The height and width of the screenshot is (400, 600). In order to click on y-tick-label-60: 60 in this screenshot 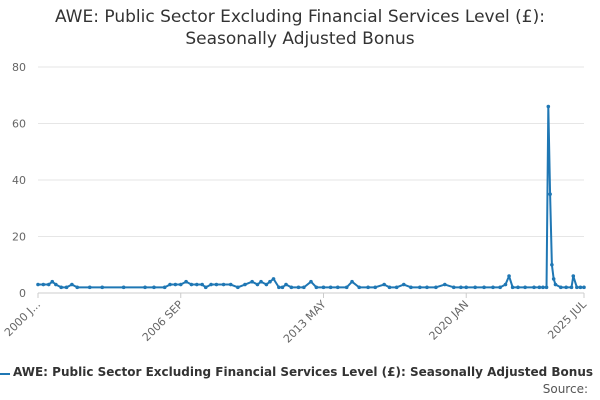, I will do `click(19, 124)`.